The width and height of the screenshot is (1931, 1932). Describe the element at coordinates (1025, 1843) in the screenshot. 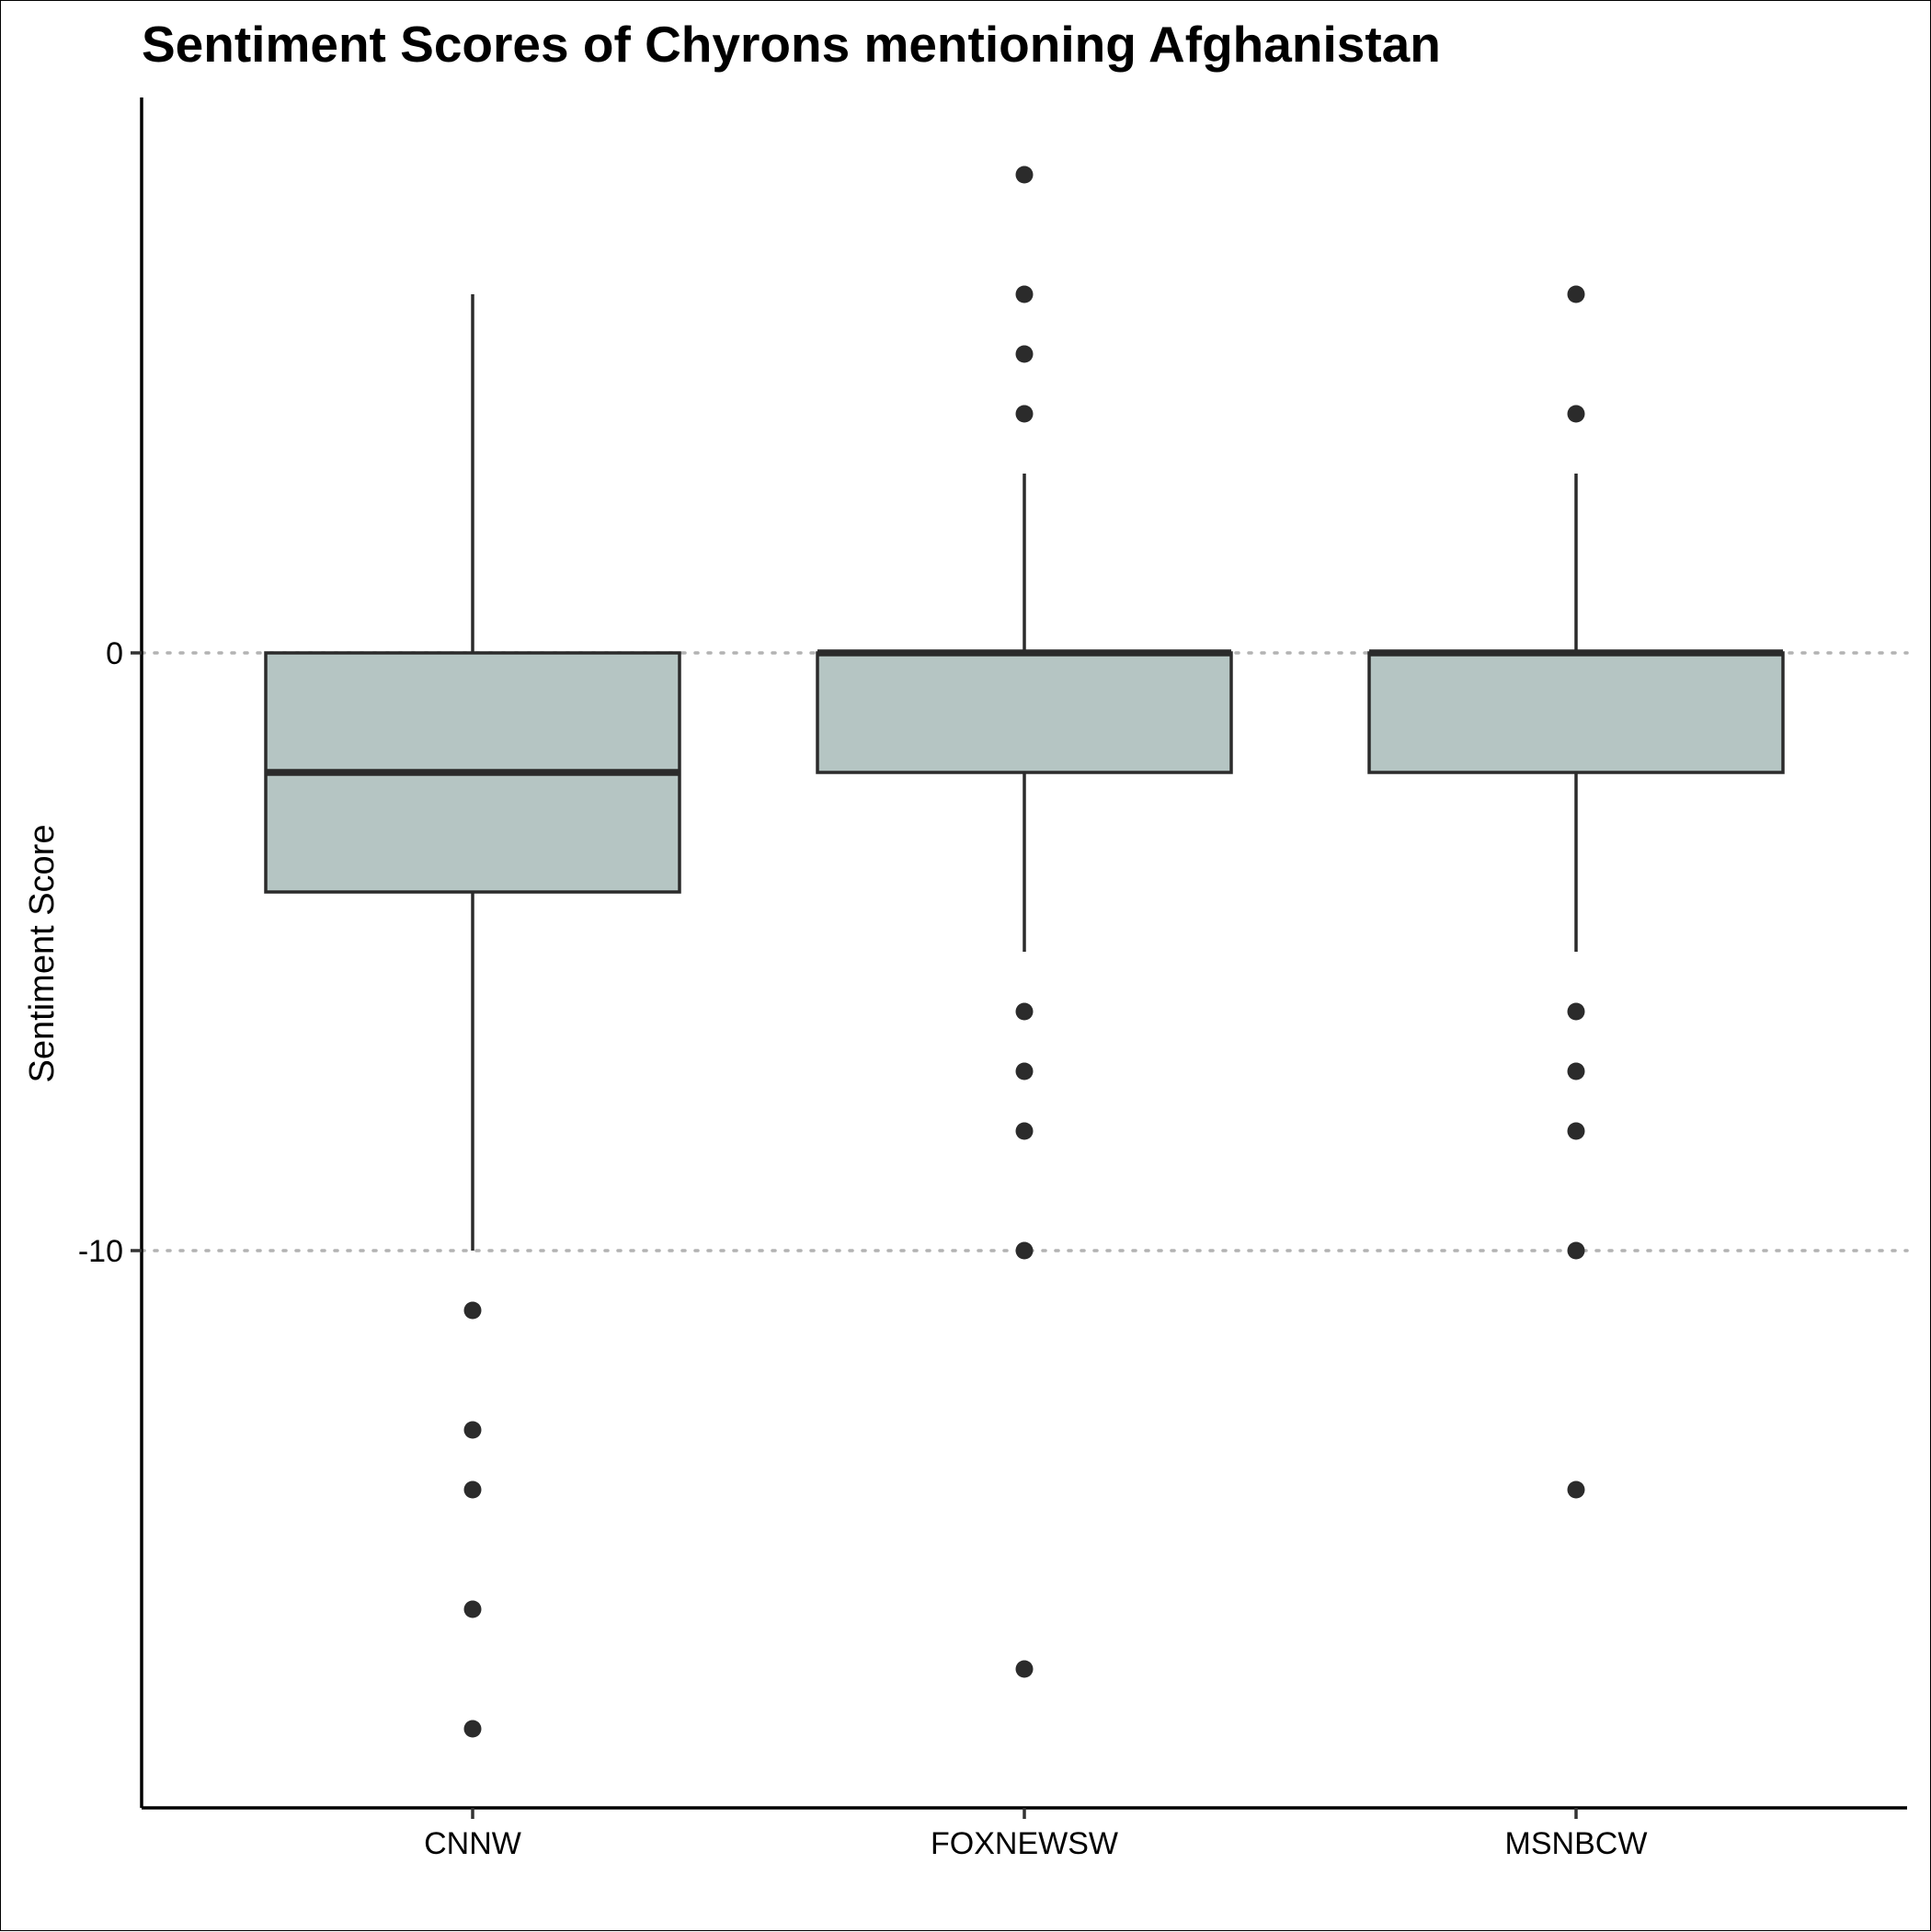

I see `x-tick-label: FOXNEWSW` at that location.